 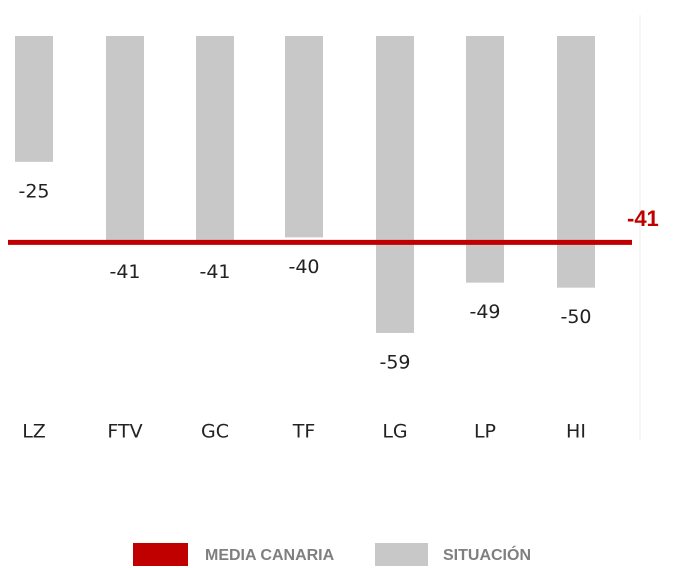 What do you see at coordinates (394, 362) in the screenshot?
I see `data-label: -59` at bounding box center [394, 362].